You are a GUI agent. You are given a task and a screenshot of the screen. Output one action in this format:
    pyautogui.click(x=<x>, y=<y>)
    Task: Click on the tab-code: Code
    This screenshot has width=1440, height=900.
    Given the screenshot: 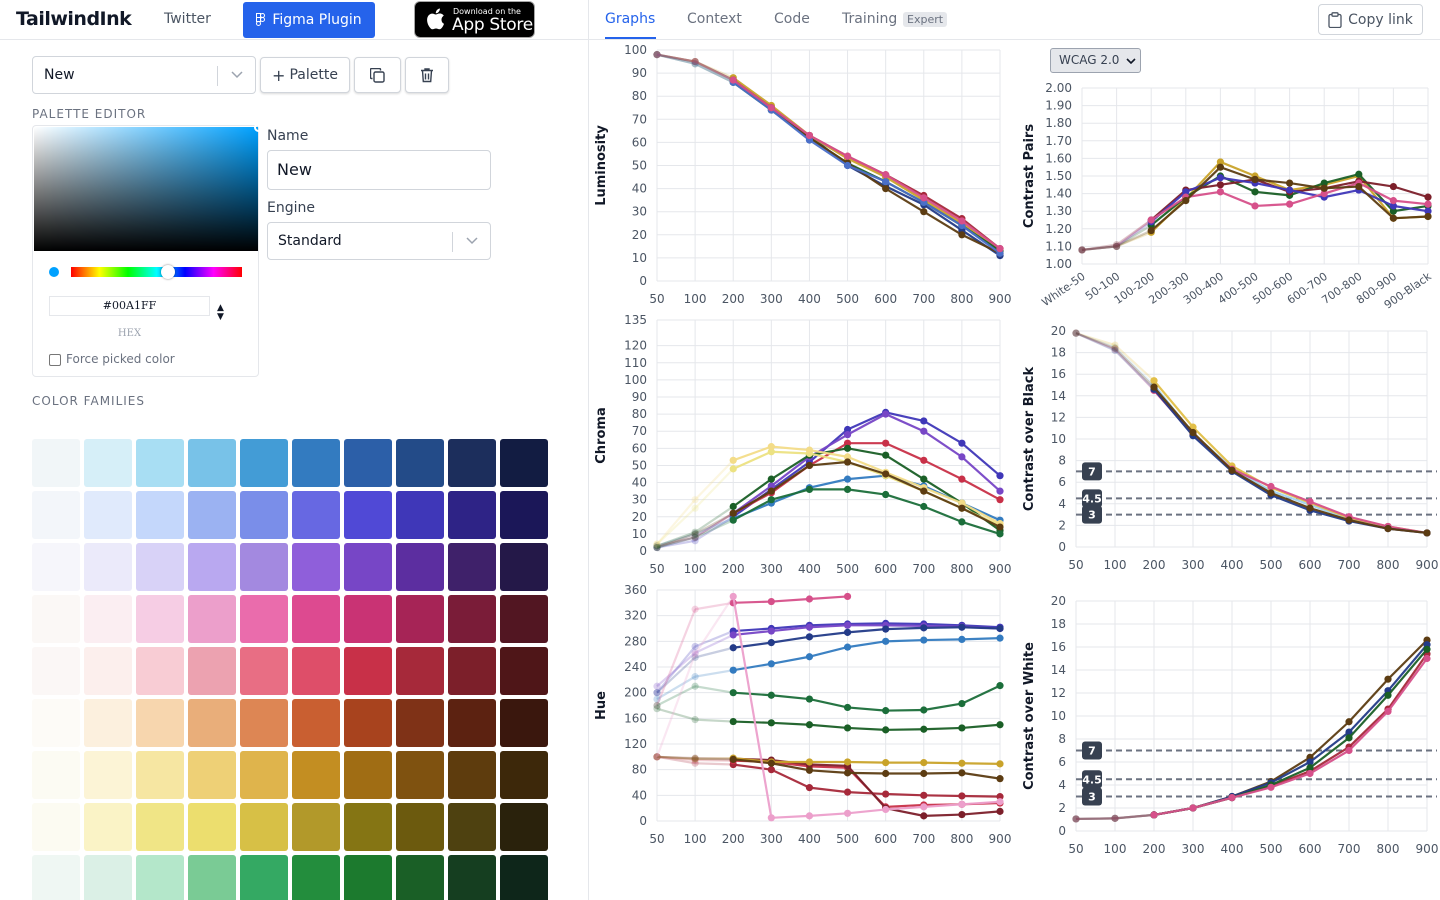 What is the action you would take?
    pyautogui.click(x=792, y=19)
    